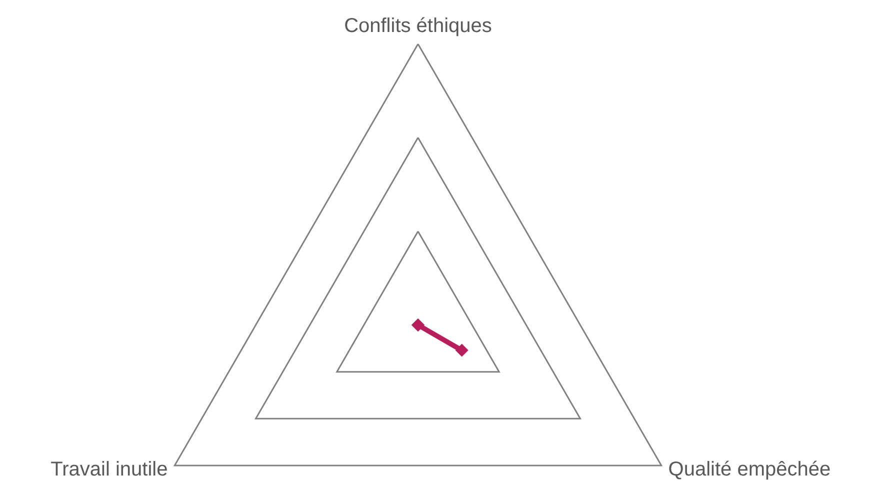 This screenshot has height=487, width=873. Describe the element at coordinates (749, 469) in the screenshot. I see `spoke-label: Qualité empêchée` at that location.